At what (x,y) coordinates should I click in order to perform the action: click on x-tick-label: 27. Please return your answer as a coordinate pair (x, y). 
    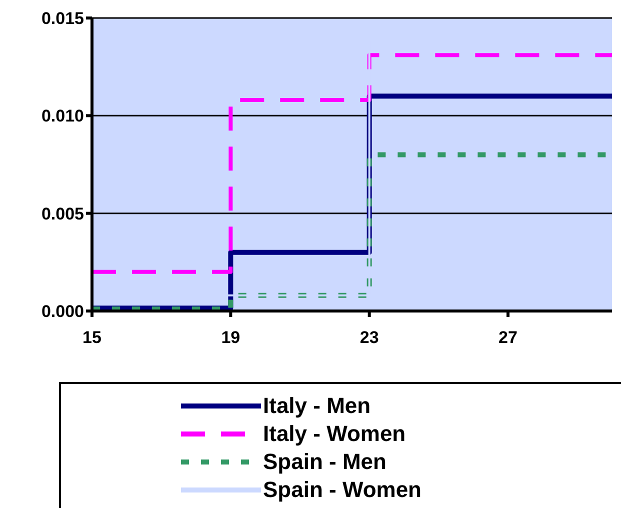
    Looking at the image, I should click on (508, 338).